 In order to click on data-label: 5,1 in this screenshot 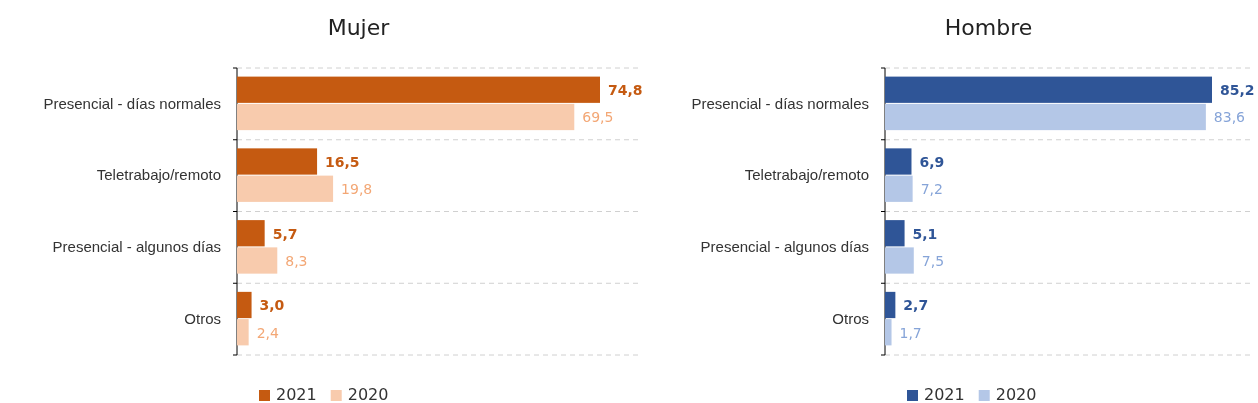, I will do `click(925, 233)`.